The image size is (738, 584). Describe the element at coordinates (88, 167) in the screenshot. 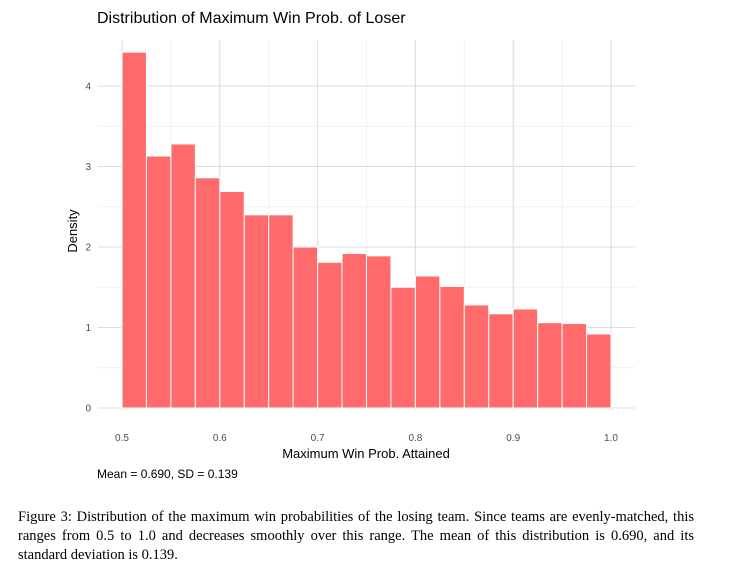

I see `y-tick-label: 3` at that location.